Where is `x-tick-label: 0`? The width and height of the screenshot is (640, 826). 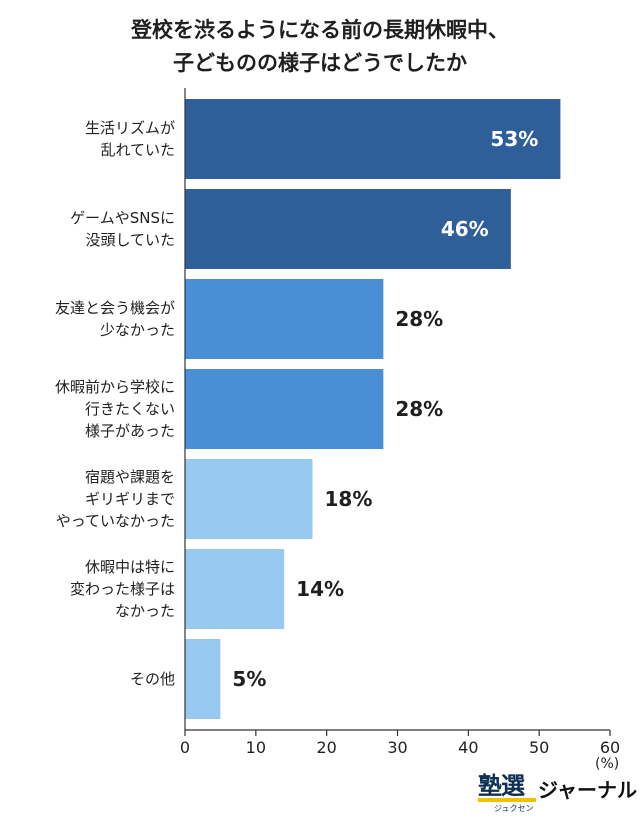 x-tick-label: 0 is located at coordinates (185, 747).